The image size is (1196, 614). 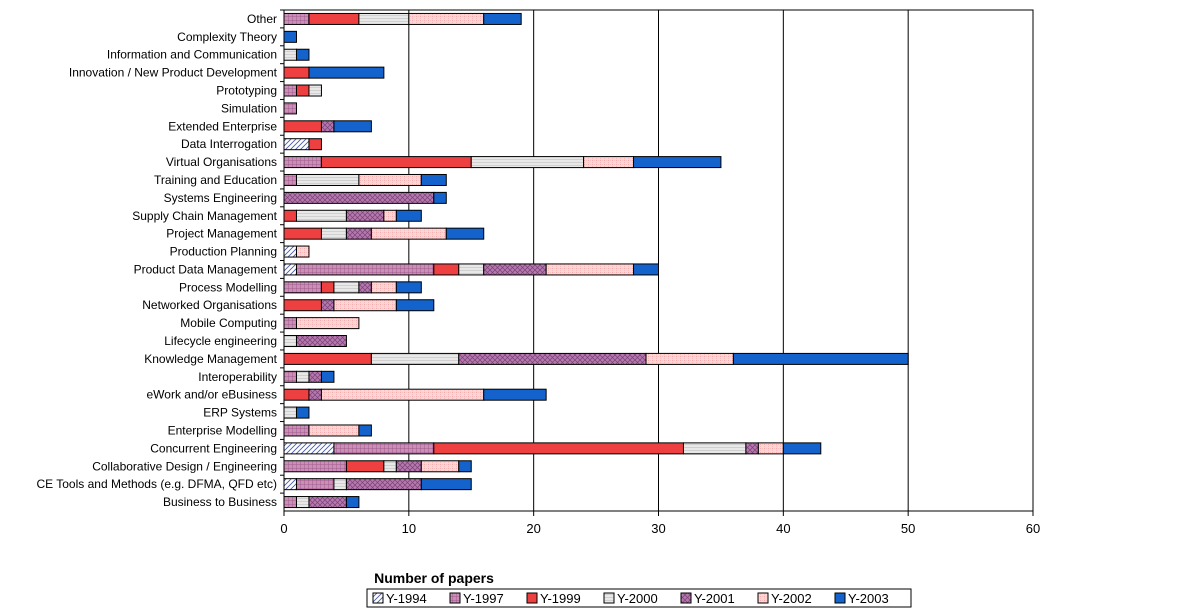 What do you see at coordinates (204, 216) in the screenshot?
I see `category-label: Supply Chain Management` at bounding box center [204, 216].